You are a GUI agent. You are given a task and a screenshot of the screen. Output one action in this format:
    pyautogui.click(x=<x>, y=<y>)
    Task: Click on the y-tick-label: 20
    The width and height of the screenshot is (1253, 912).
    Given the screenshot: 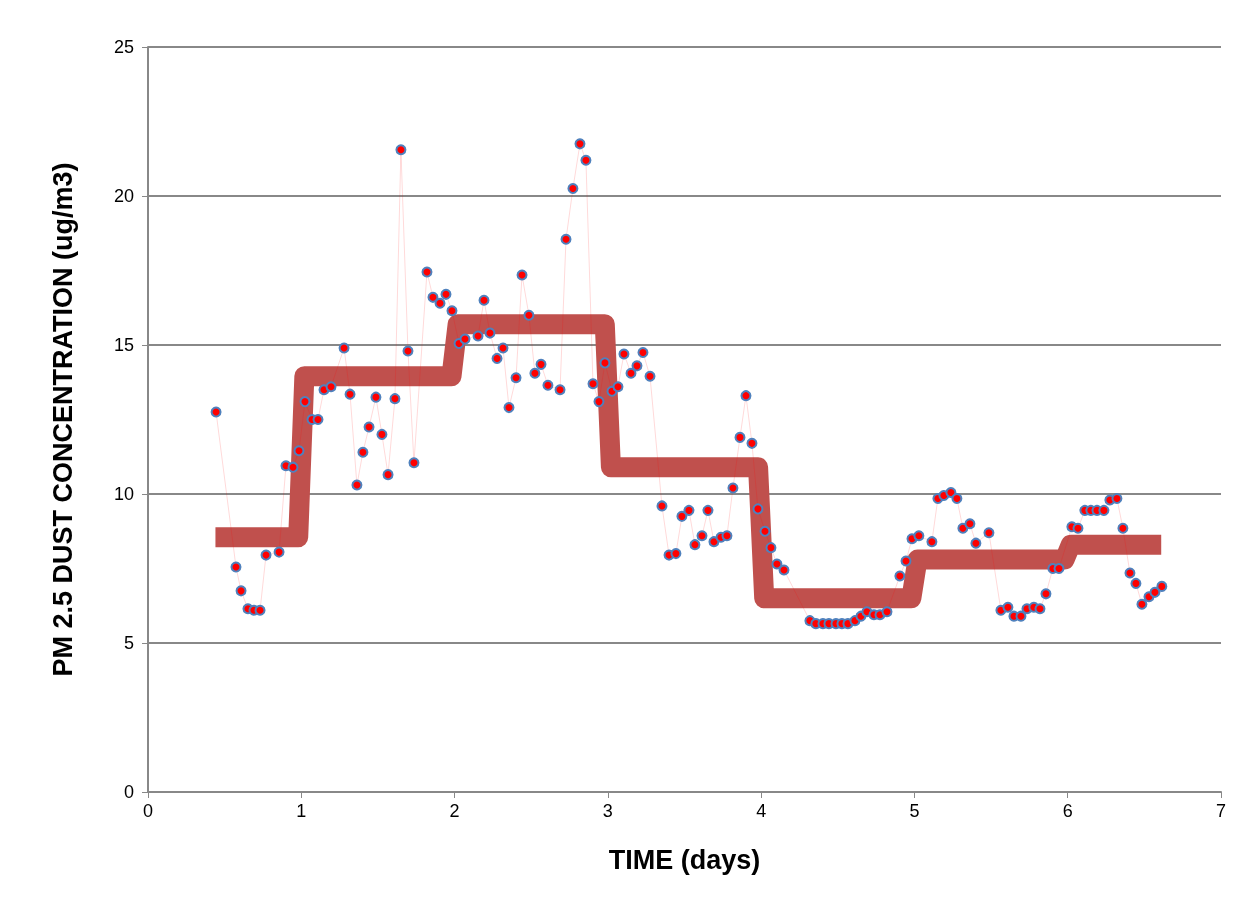 What is the action you would take?
    pyautogui.click(x=123, y=196)
    